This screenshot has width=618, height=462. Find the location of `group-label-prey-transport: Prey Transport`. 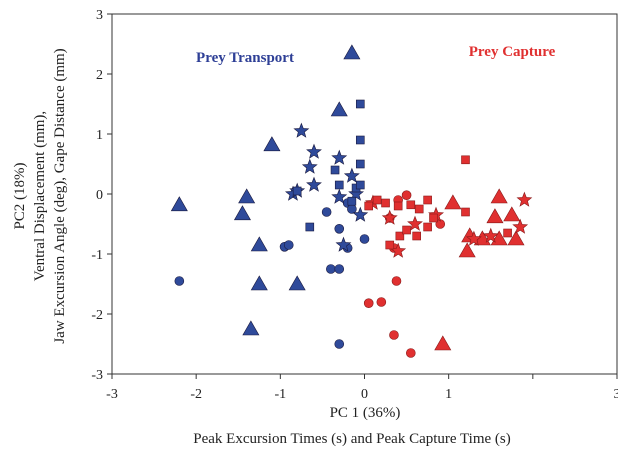

group-label-prey-transport: Prey Transport is located at coordinates (245, 58).